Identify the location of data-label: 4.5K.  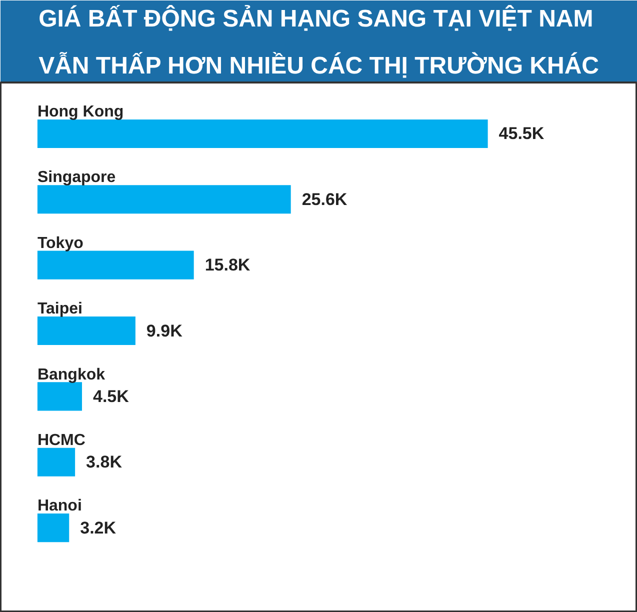
(111, 396).